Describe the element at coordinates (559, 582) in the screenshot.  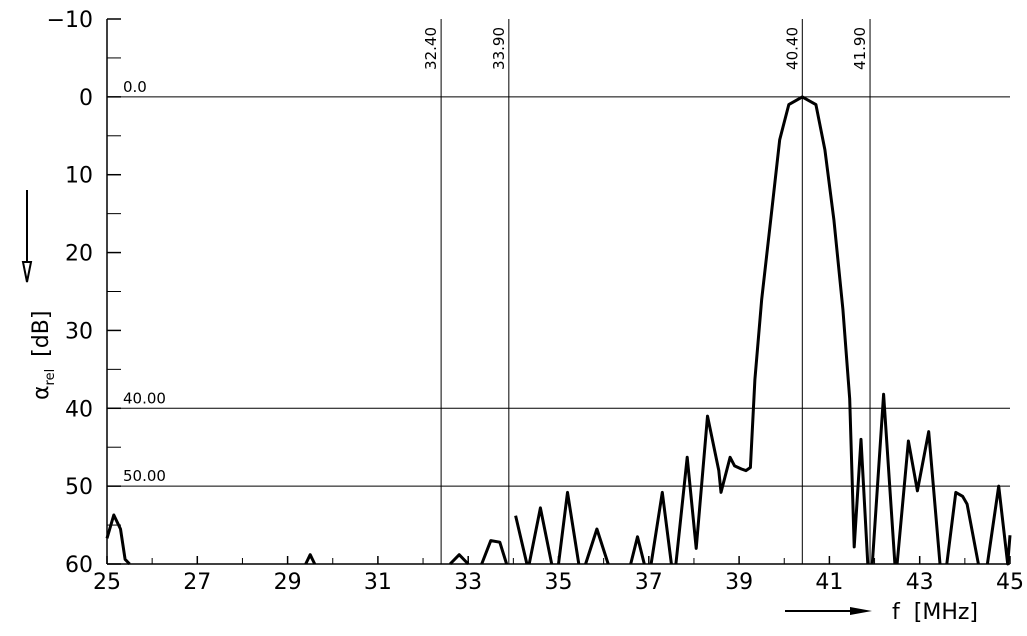
I see `x-tick-label: 35` at that location.